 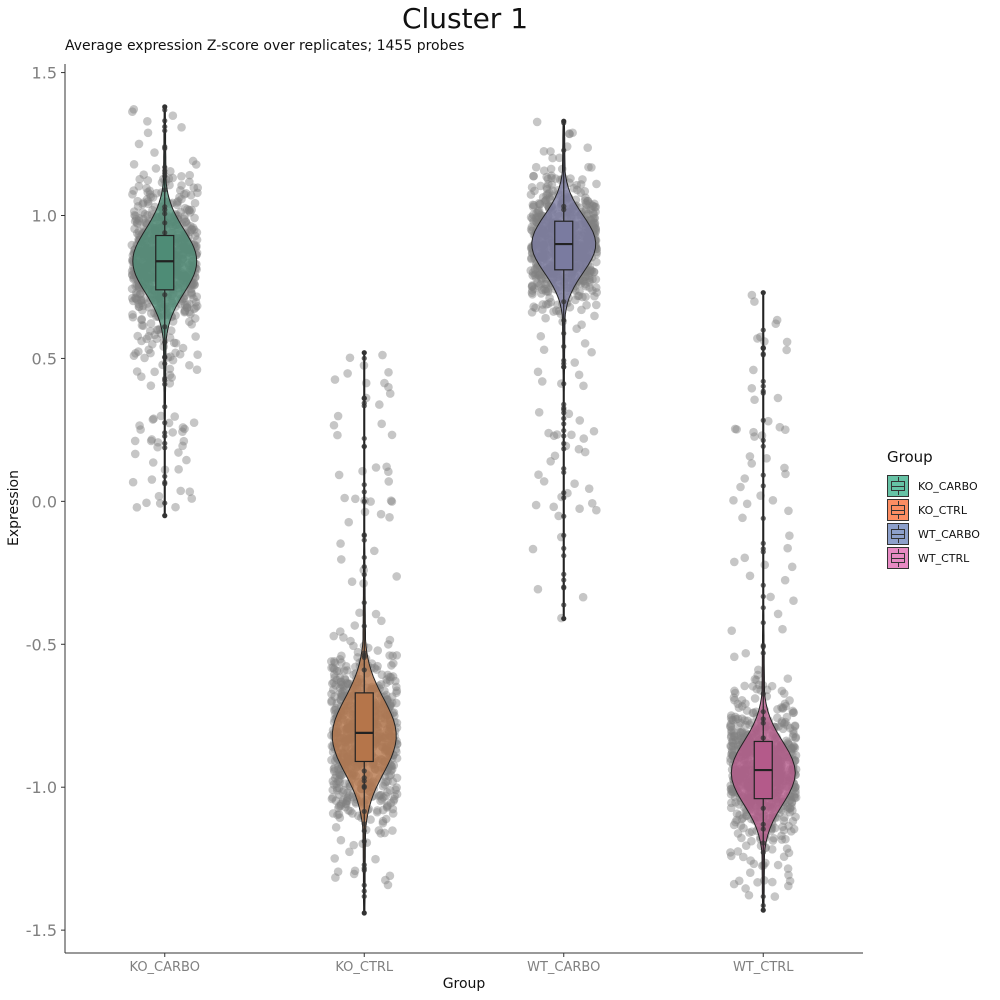 What do you see at coordinates (44, 501) in the screenshot?
I see `y-tick-label: 0.0` at bounding box center [44, 501].